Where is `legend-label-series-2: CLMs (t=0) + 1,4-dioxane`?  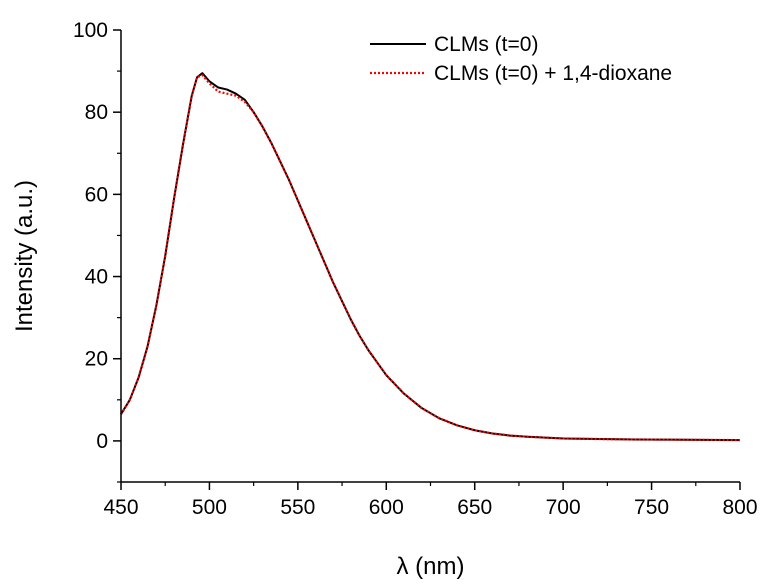
legend-label-series-2: CLMs (t=0) + 1,4-dioxane is located at coordinates (553, 73).